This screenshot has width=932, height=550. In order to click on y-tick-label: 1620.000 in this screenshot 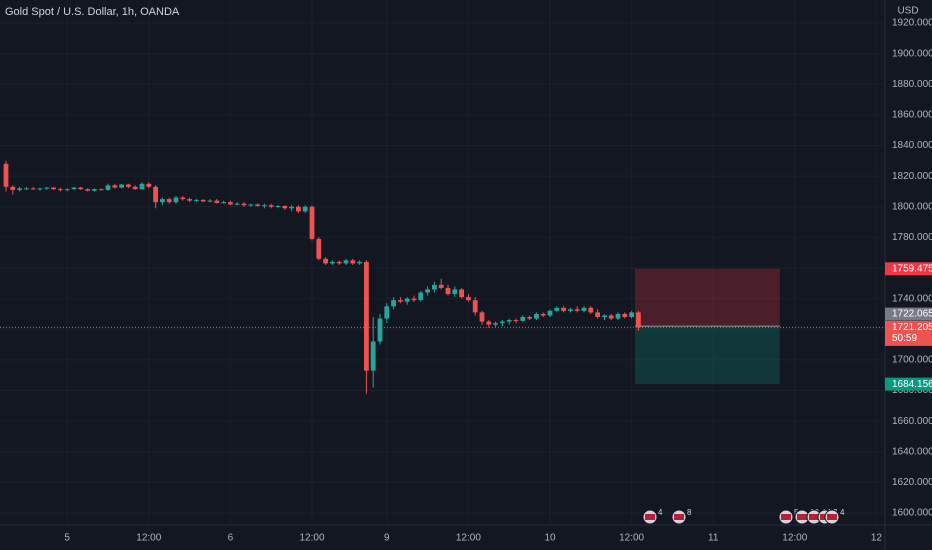, I will do `click(912, 482)`.